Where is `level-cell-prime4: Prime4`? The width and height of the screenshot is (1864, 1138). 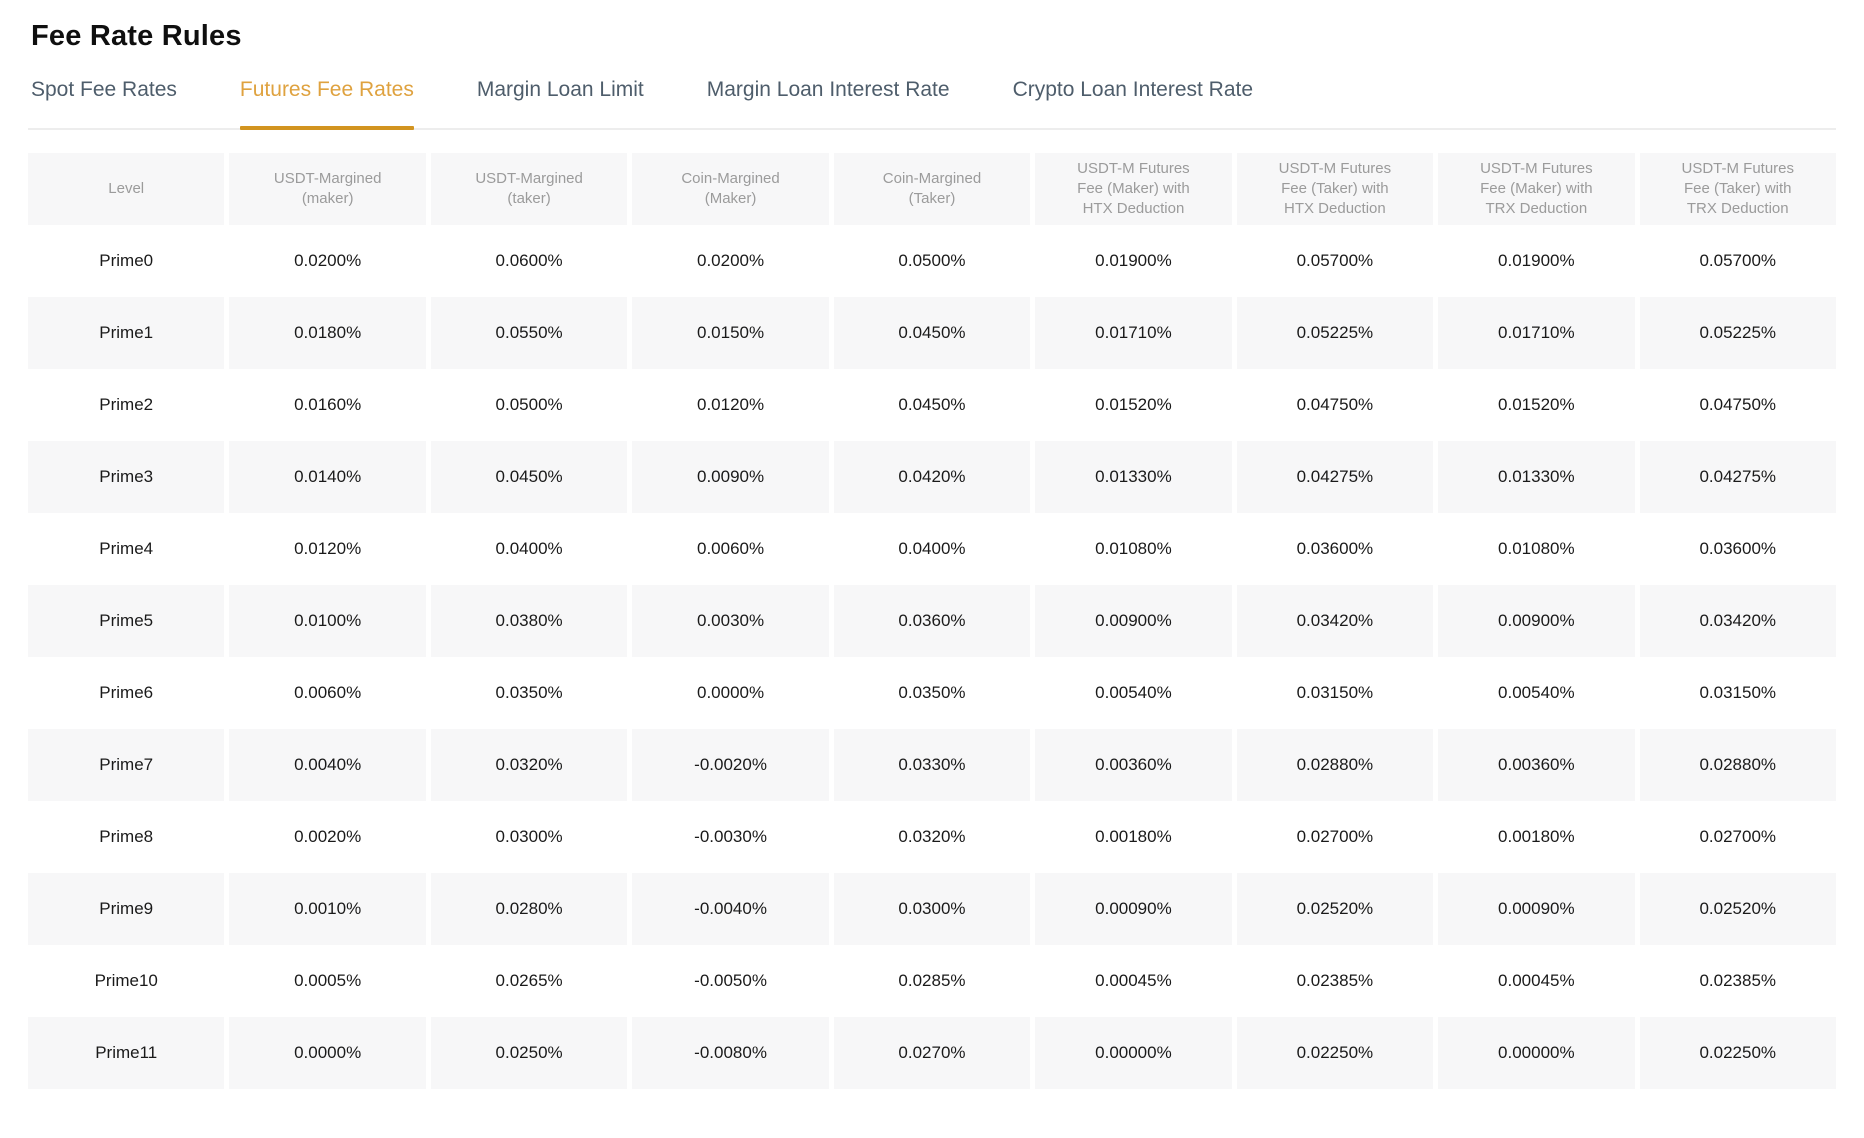 level-cell-prime4: Prime4 is located at coordinates (126, 549).